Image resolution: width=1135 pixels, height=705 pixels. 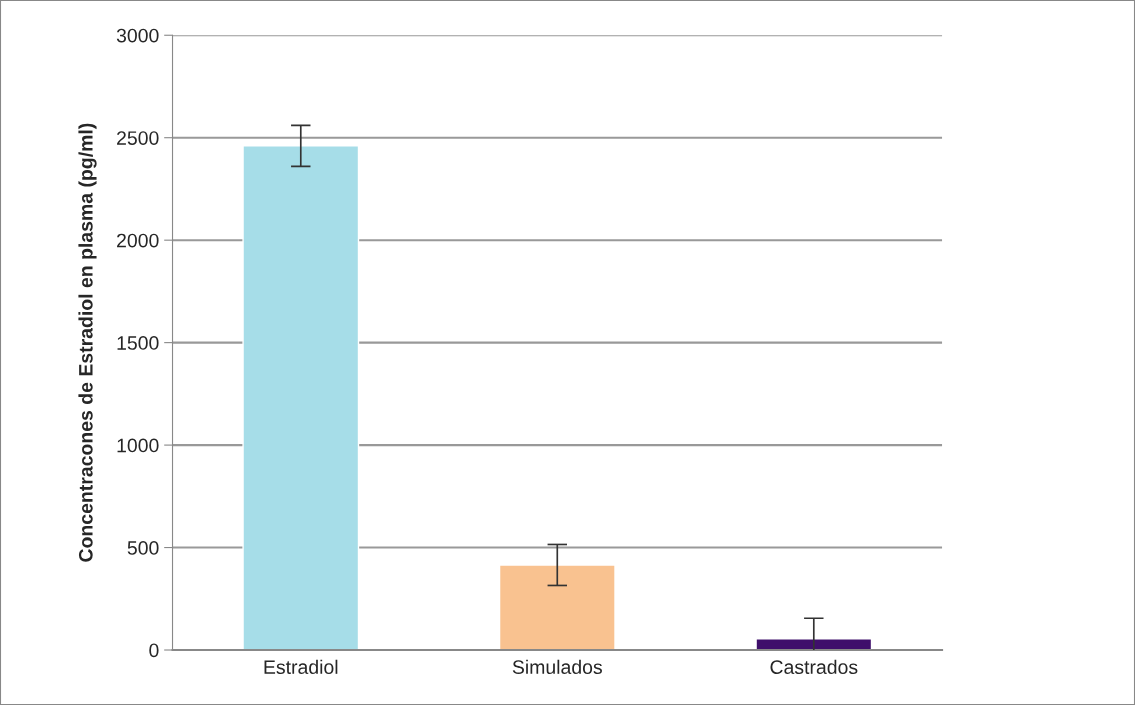 I want to click on y-tick-label: 2000, so click(x=138, y=240).